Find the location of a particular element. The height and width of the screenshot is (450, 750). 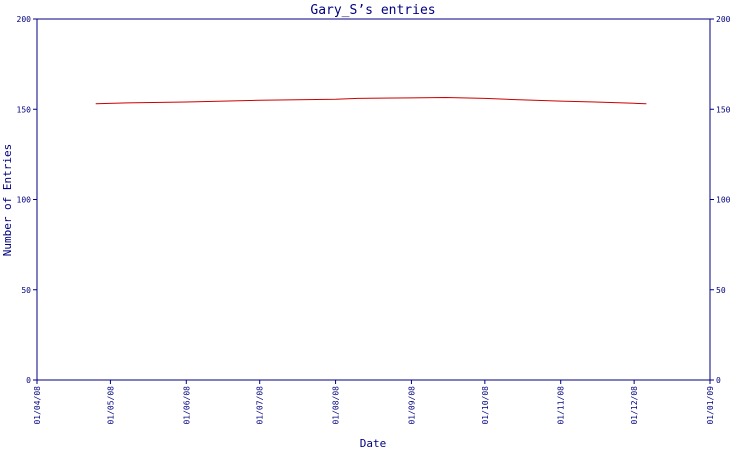

series-line is located at coordinates (371, 100).